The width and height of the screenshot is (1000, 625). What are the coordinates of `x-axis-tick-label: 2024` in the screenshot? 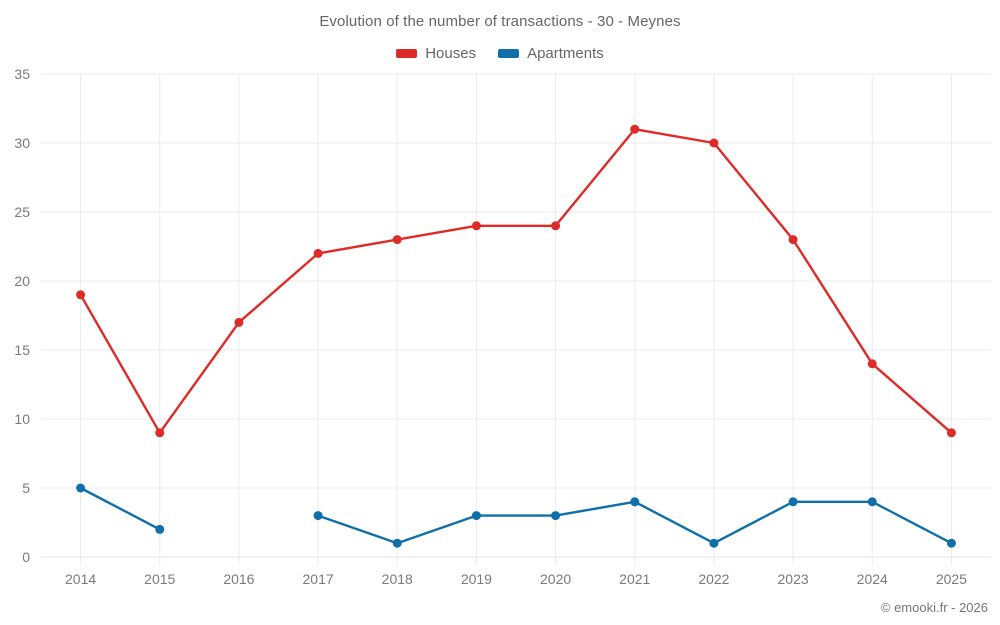 It's located at (872, 579).